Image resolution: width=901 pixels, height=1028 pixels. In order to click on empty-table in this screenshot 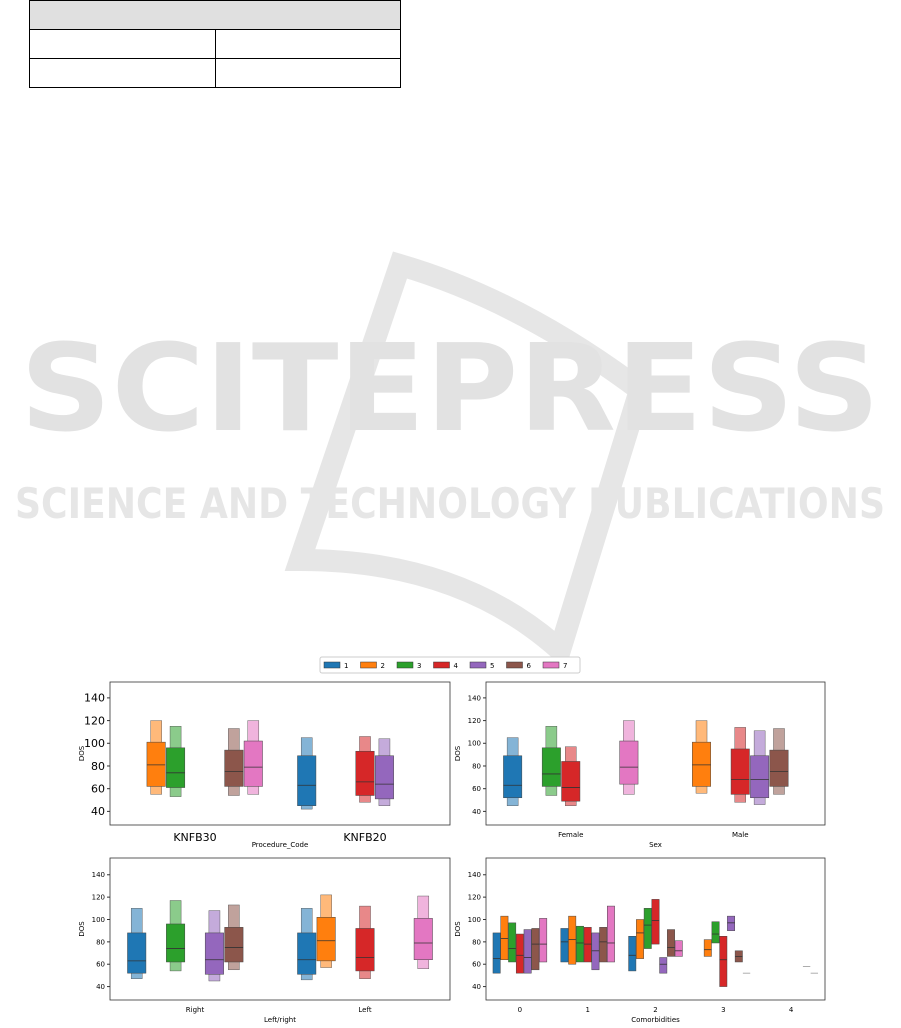, I will do `click(215, 44)`.